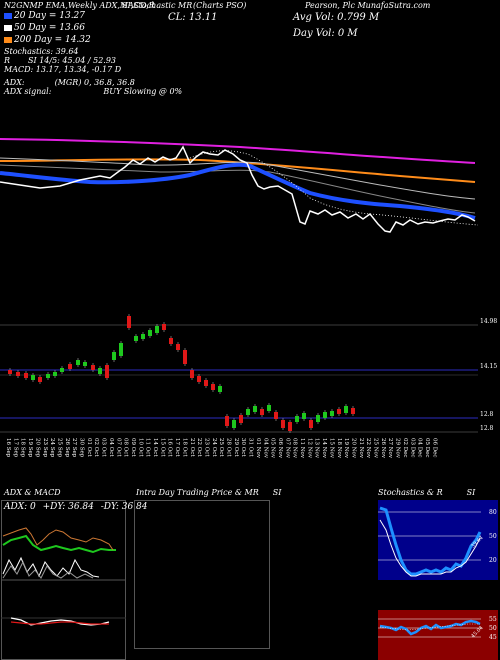  I want to click on adx-value-readout: ADX: 0 +DY: 36.84 -DY: 36.84, so click(76, 507).